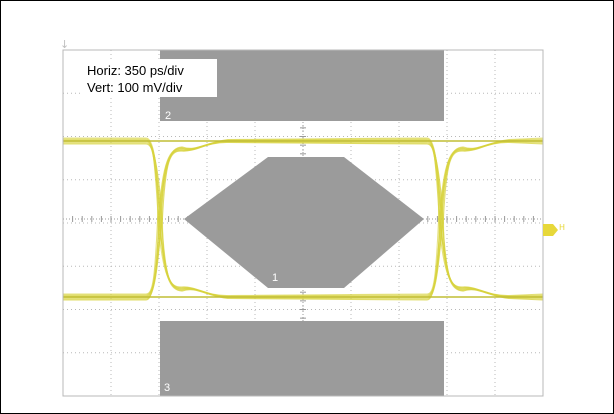 The height and width of the screenshot is (414, 614). I want to click on settings-label-panel, so click(148, 78).